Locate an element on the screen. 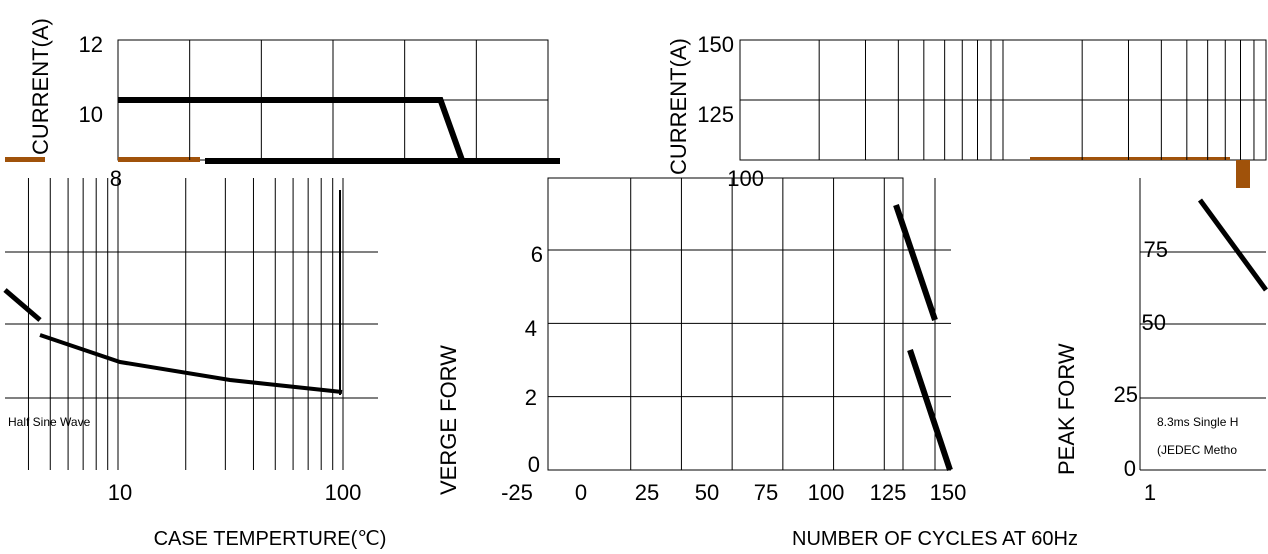 Image resolution: width=1268 pixels, height=554 pixels. x-tick-label: 50 is located at coordinates (707, 492).